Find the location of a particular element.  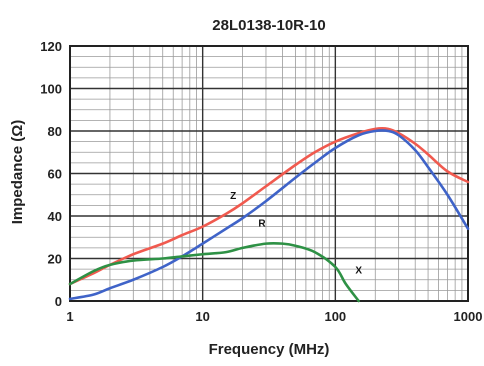

series-line-x is located at coordinates (214, 272).